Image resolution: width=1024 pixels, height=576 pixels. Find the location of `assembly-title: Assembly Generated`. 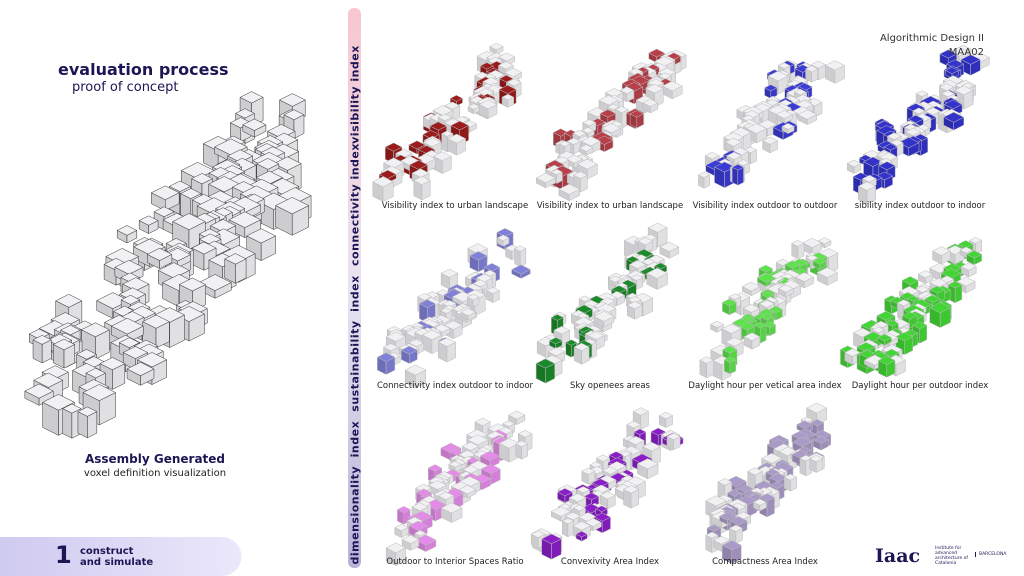

assembly-title: Assembly Generated is located at coordinates (155, 459).